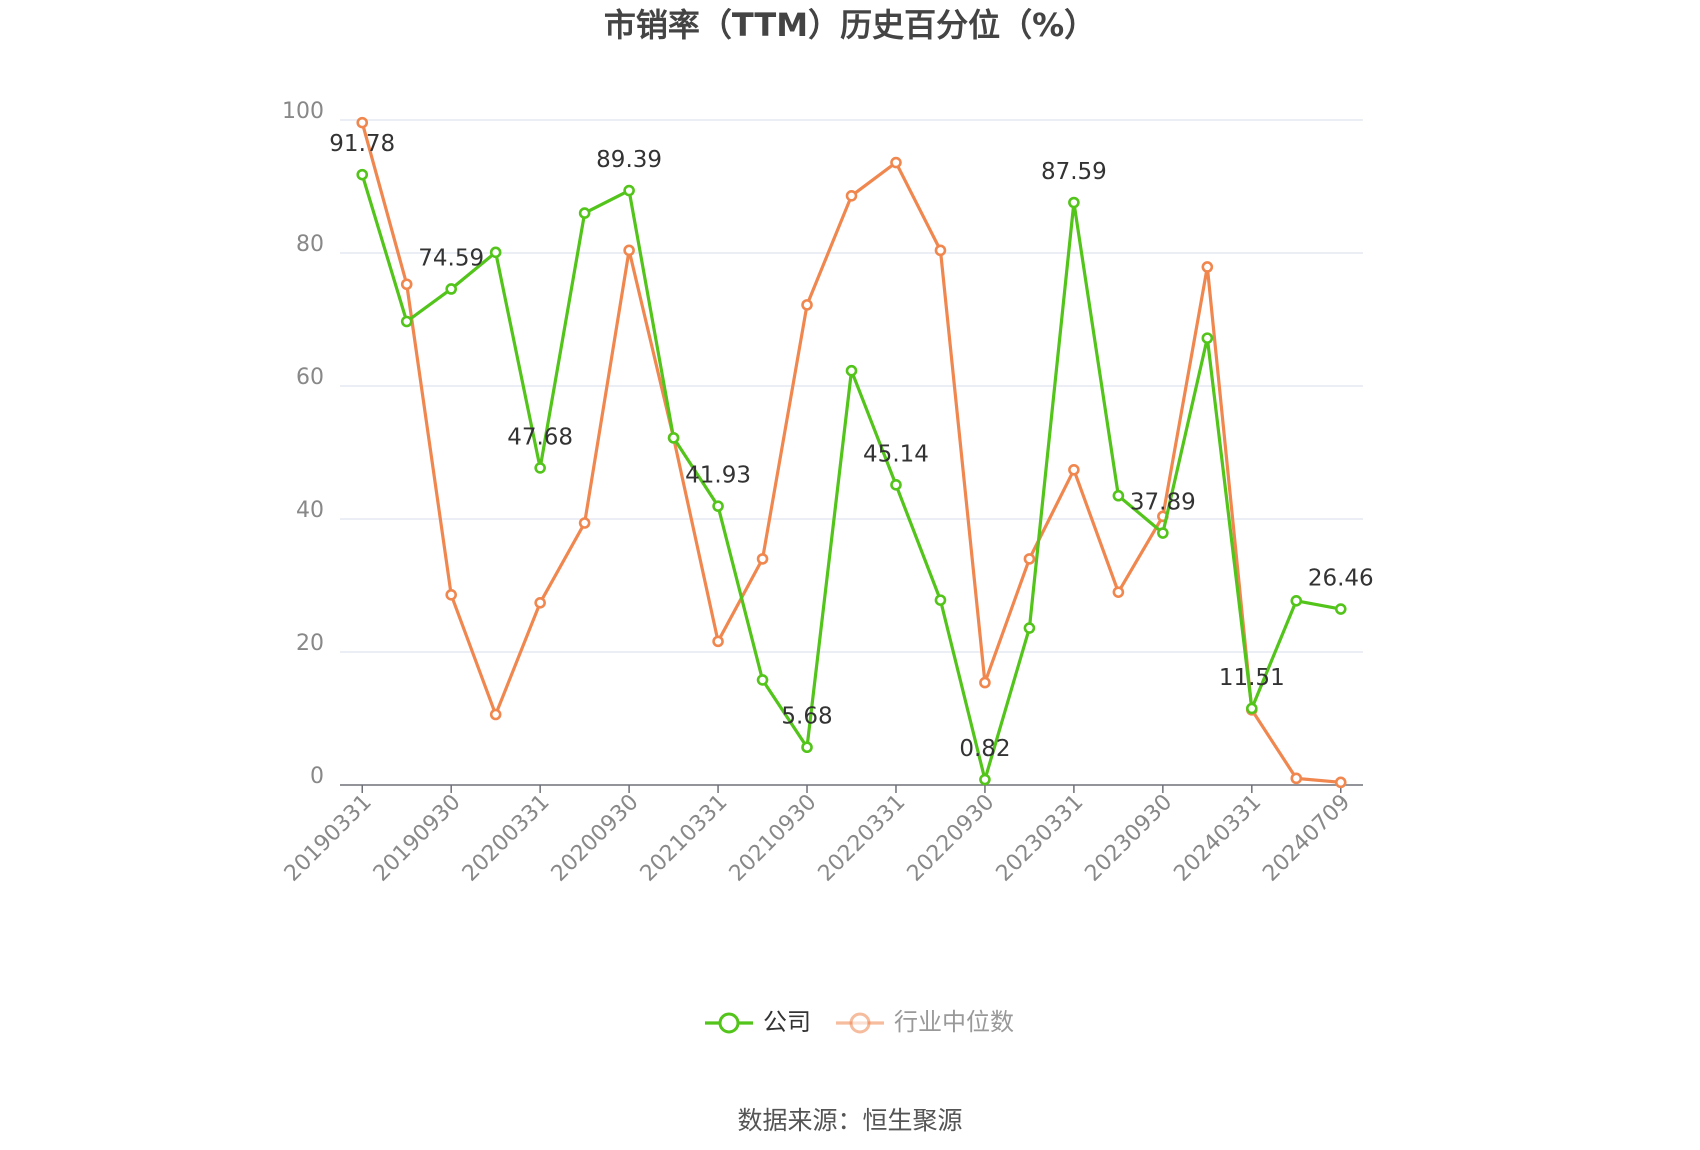  Describe the element at coordinates (862, 838) in the screenshot. I see `x-tick-label: 20220331` at that location.